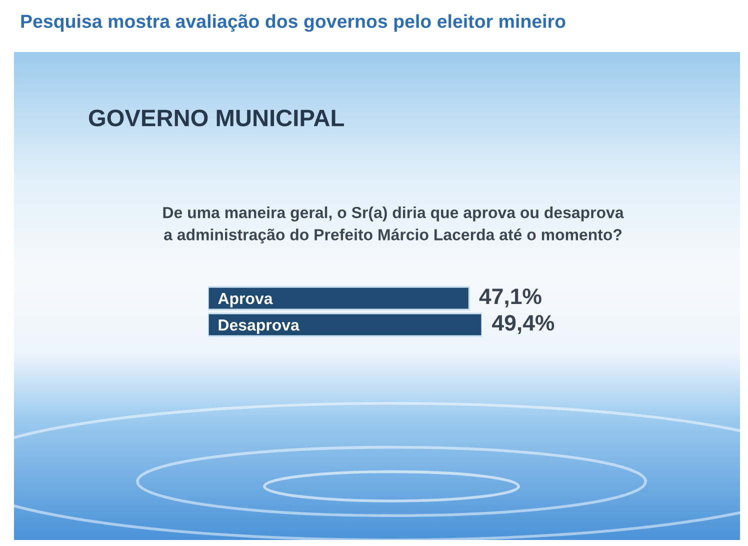 This screenshot has height=546, width=748. I want to click on chart-title: Pesquisa mostra avaliação dos governos pelo eleitor mineiro, so click(293, 23).